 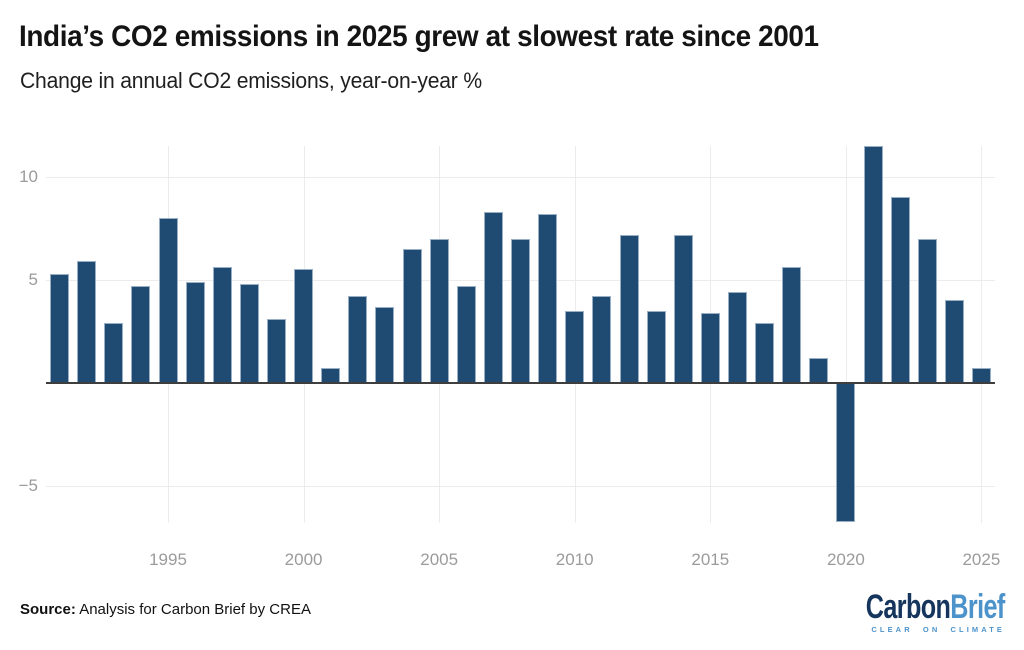 I want to click on bar-1992, so click(x=87, y=322).